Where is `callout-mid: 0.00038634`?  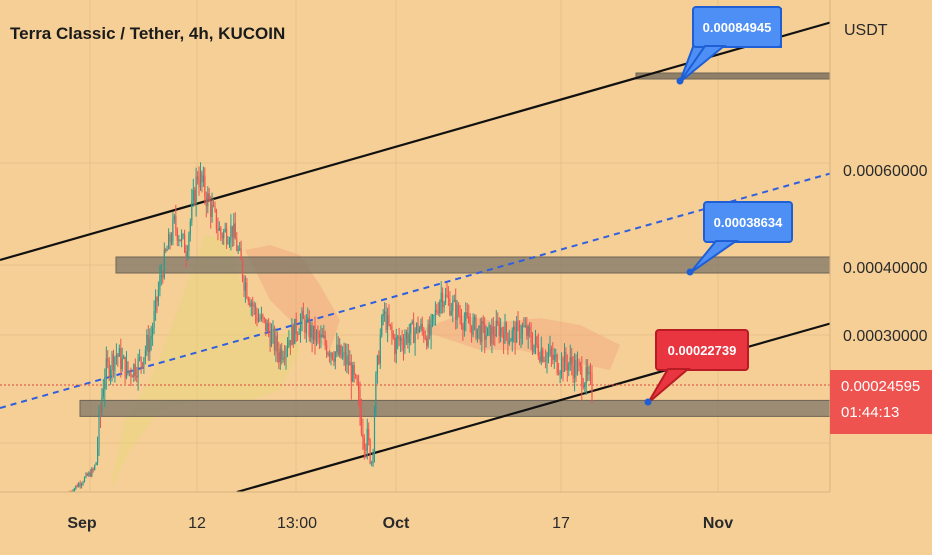 callout-mid: 0.00038634 is located at coordinates (739, 238).